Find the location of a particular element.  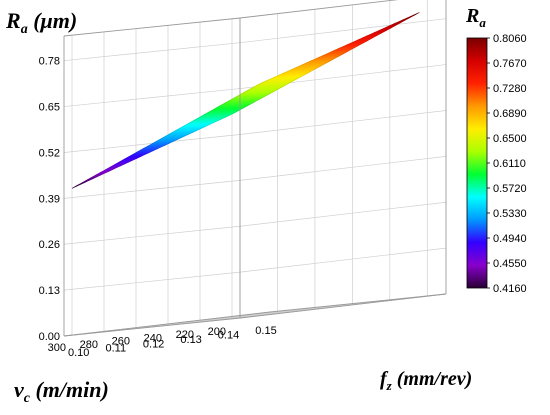

x-tick-label: 200 is located at coordinates (217, 332).